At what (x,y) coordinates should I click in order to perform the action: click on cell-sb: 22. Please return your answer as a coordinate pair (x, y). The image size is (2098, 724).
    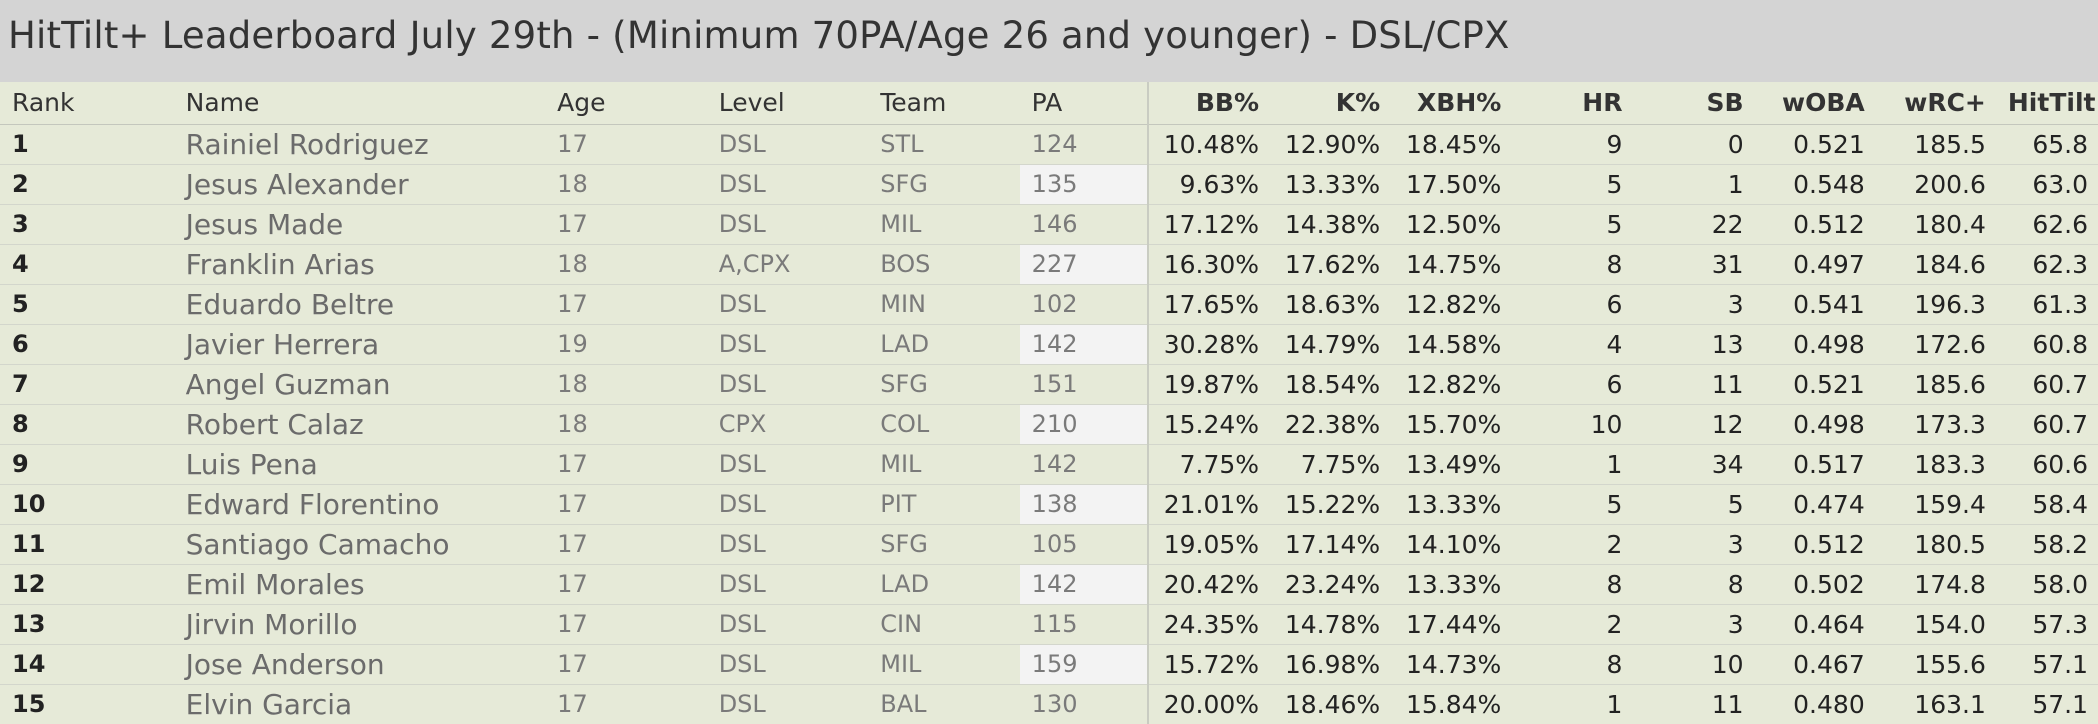
    Looking at the image, I should click on (1693, 224).